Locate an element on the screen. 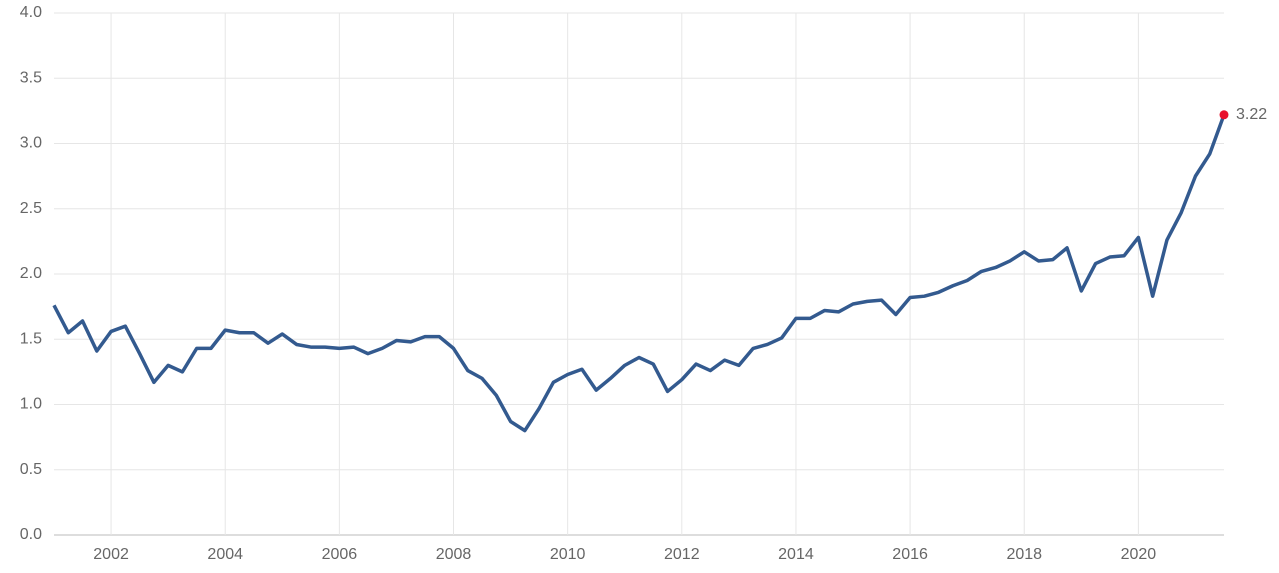  y-tick-label: 1.5 is located at coordinates (31, 338).